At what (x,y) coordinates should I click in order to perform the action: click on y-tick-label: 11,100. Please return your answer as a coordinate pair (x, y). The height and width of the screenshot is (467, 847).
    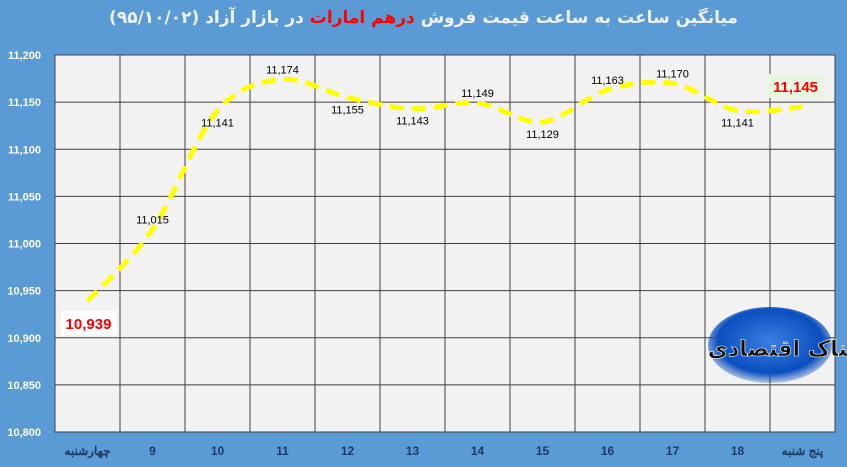
    Looking at the image, I should click on (24, 150).